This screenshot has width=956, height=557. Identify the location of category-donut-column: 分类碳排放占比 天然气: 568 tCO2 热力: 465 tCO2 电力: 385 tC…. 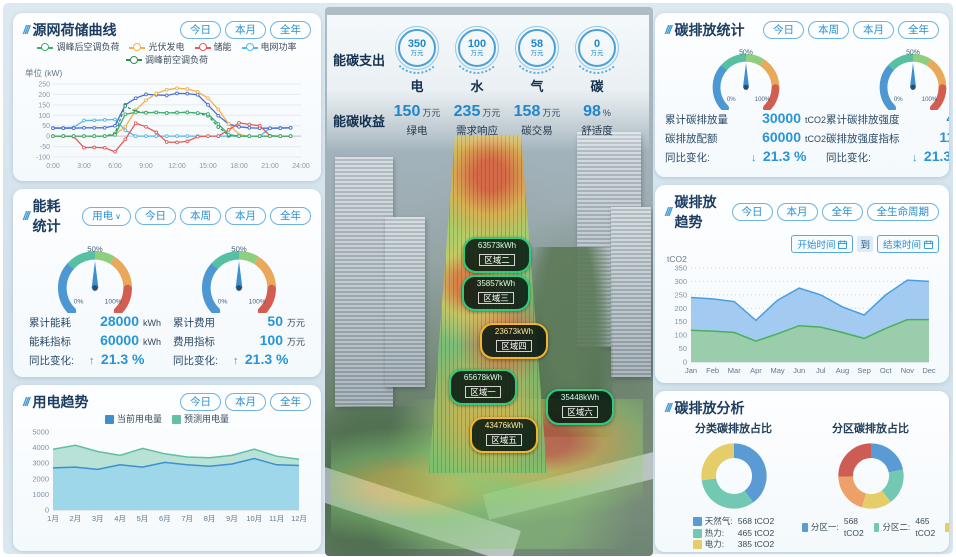
(733, 485).